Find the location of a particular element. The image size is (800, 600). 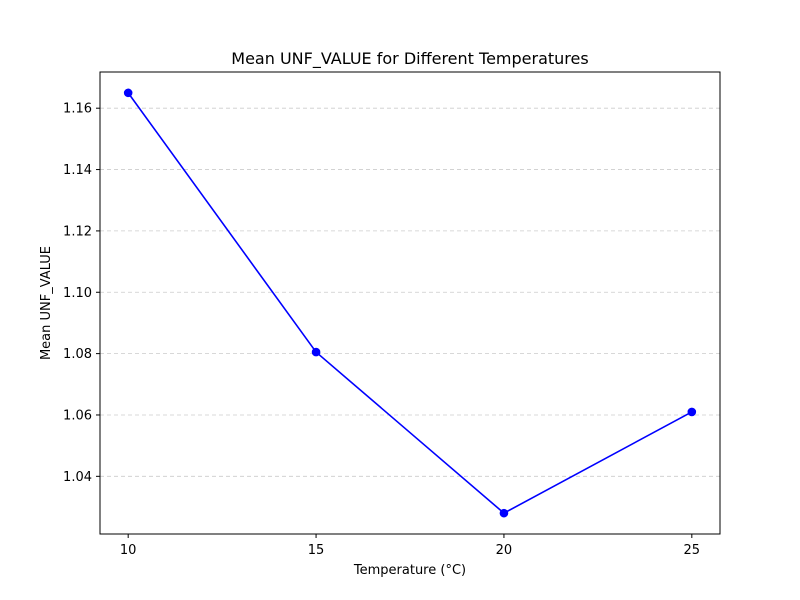

x-tick-label: 10 is located at coordinates (128, 550).